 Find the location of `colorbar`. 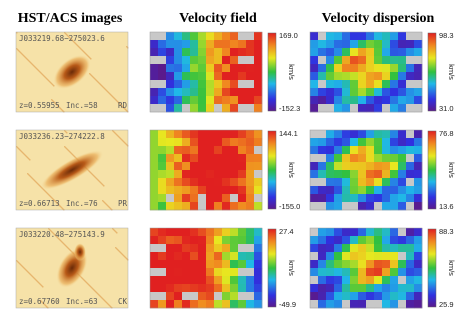

colorbar is located at coordinates (432, 72).